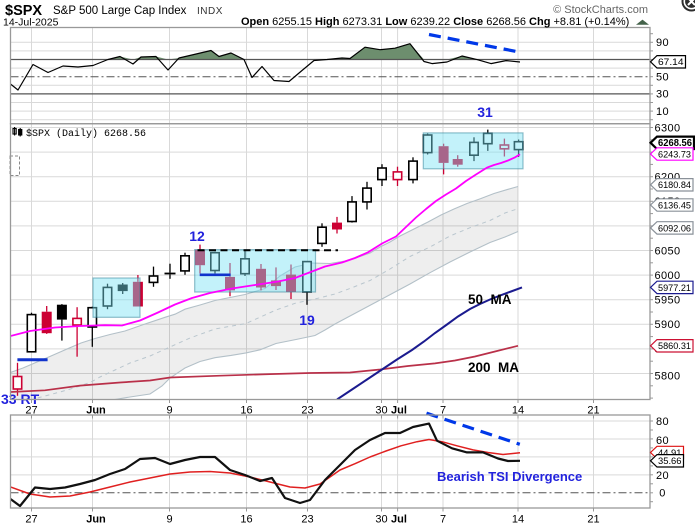 The image size is (695, 527). What do you see at coordinates (668, 301) in the screenshot?
I see `svg-text: 5950` at bounding box center [668, 301].